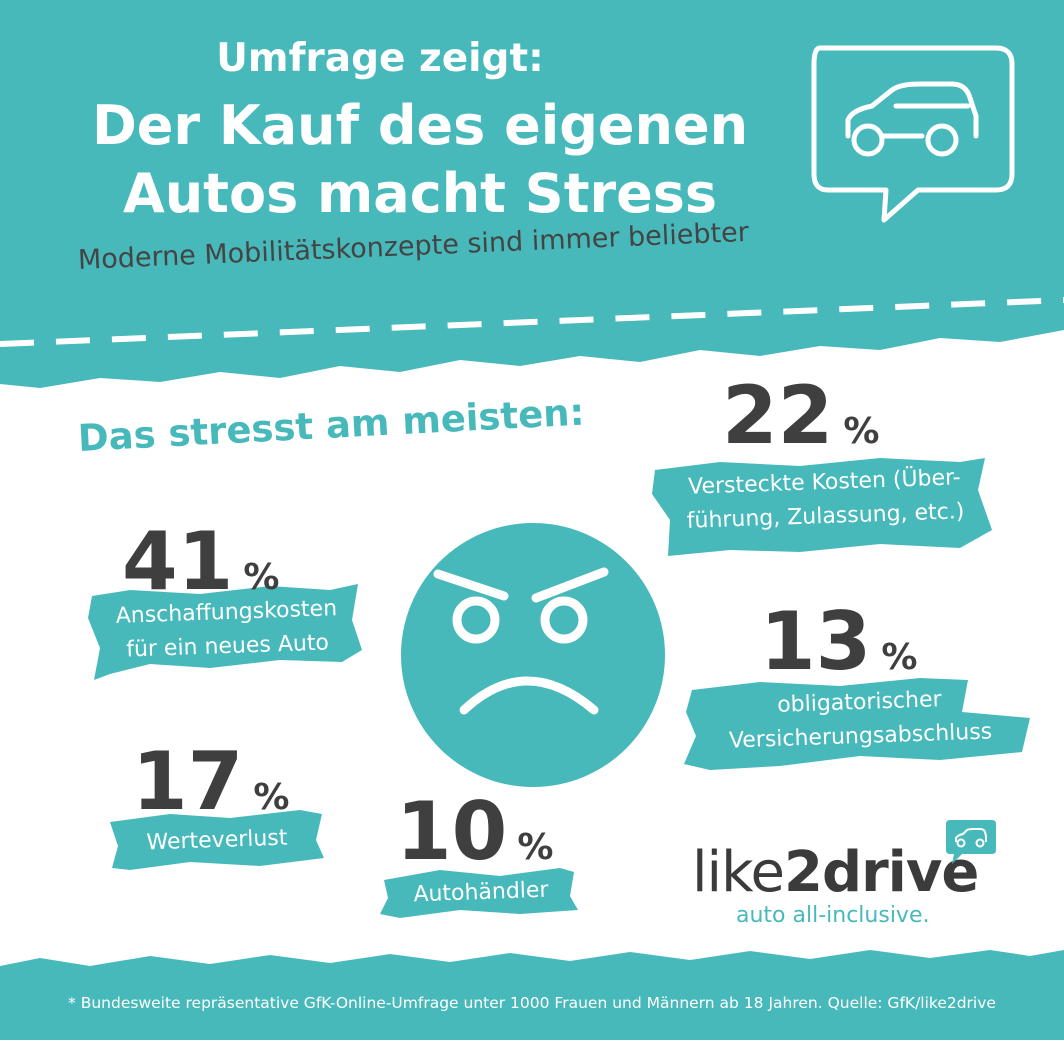  I want to click on header-title-line1: Der Kauf des eigenen, so click(420, 125).